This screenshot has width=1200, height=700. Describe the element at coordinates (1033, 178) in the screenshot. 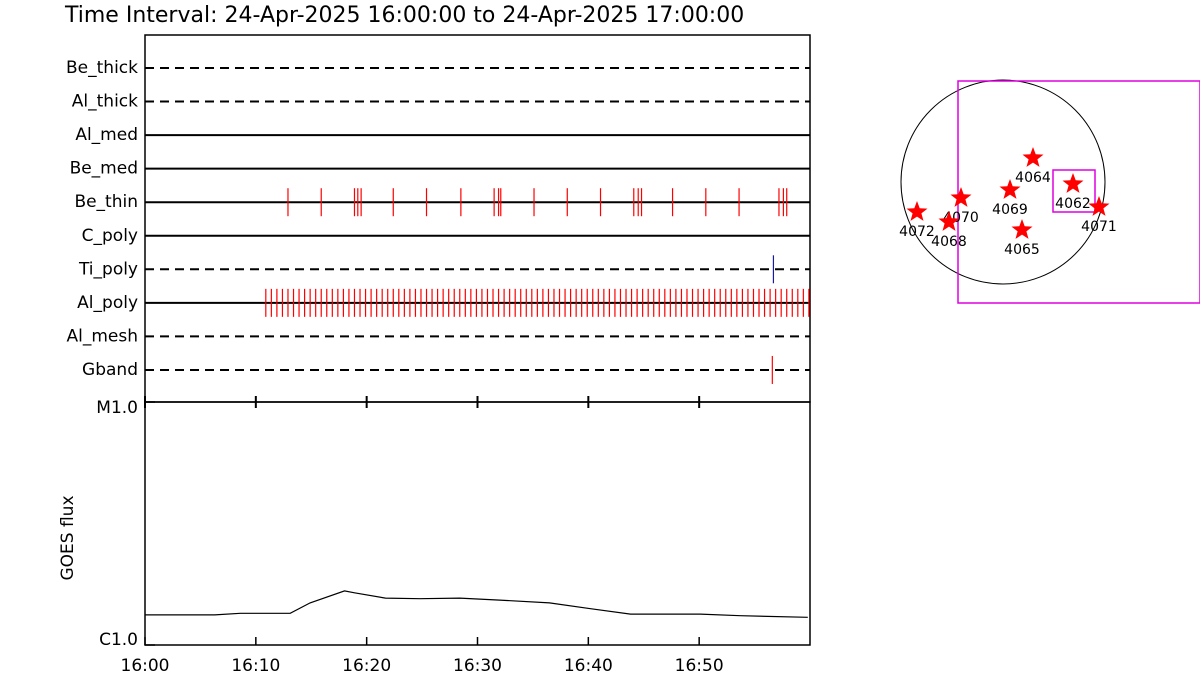

I see `region-label: 4064` at that location.